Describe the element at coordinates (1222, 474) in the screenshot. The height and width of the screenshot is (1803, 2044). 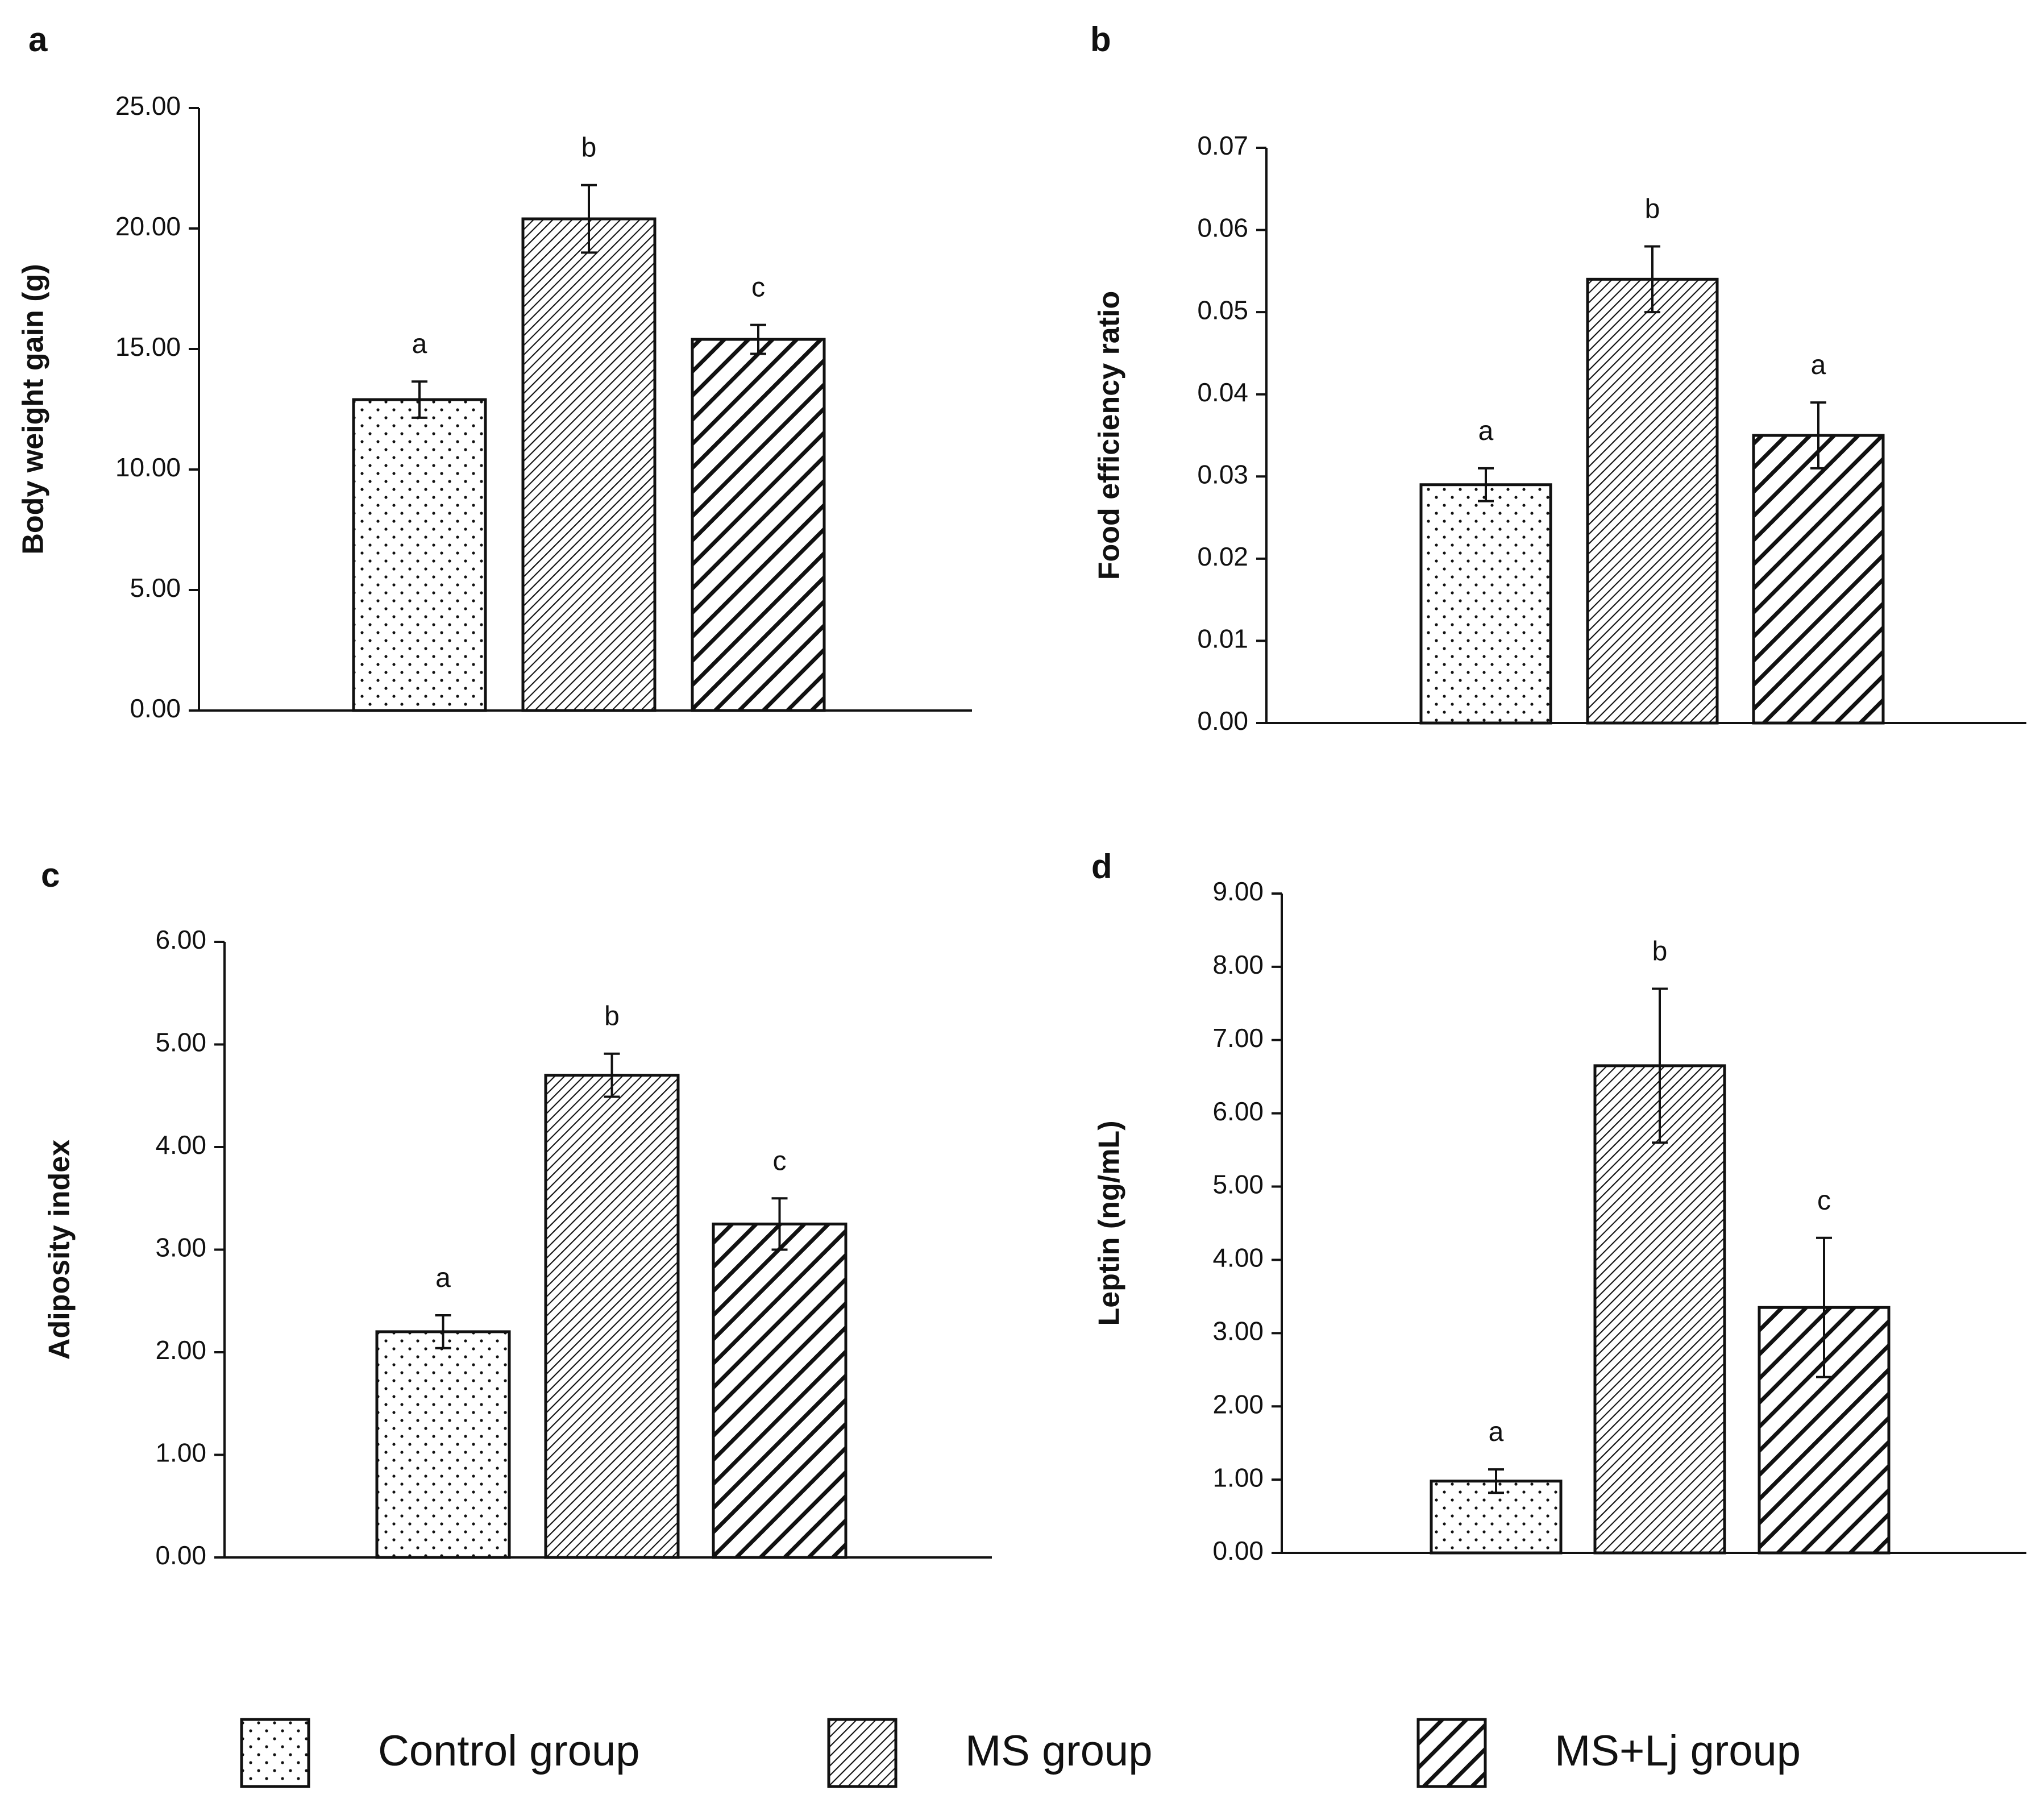
I see `y-tick-label: 0.03` at that location.